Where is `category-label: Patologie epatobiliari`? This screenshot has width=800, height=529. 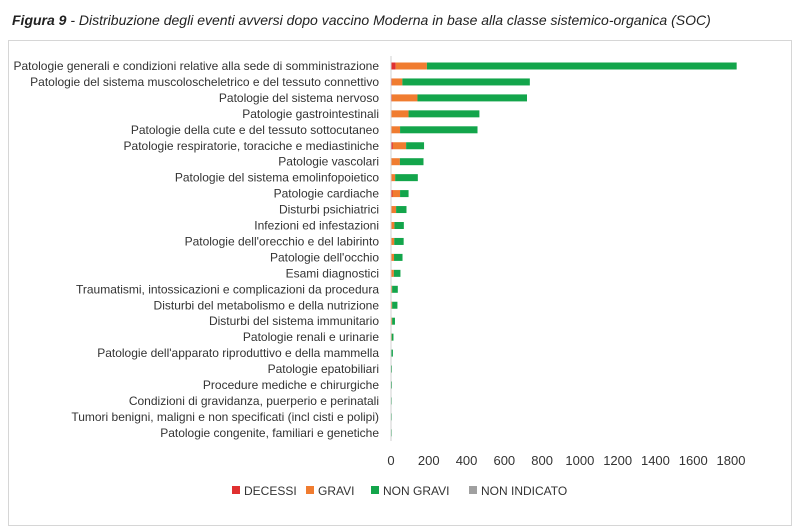 category-label: Patologie epatobiliari is located at coordinates (323, 369).